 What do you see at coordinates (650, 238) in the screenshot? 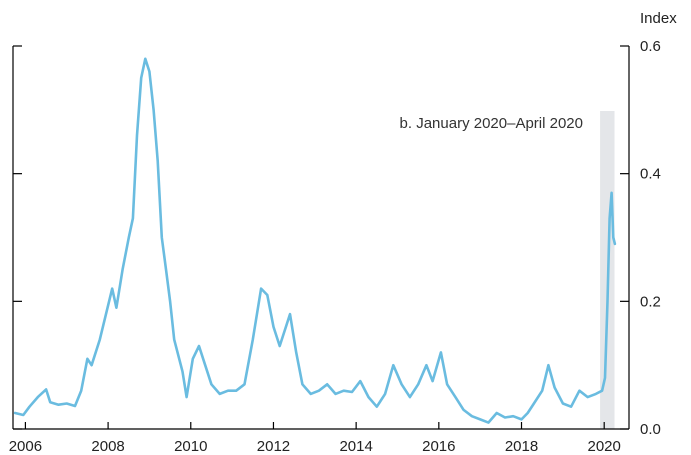
I see `y-tick-labels: 0.0 0.2 0.4 0.6` at bounding box center [650, 238].